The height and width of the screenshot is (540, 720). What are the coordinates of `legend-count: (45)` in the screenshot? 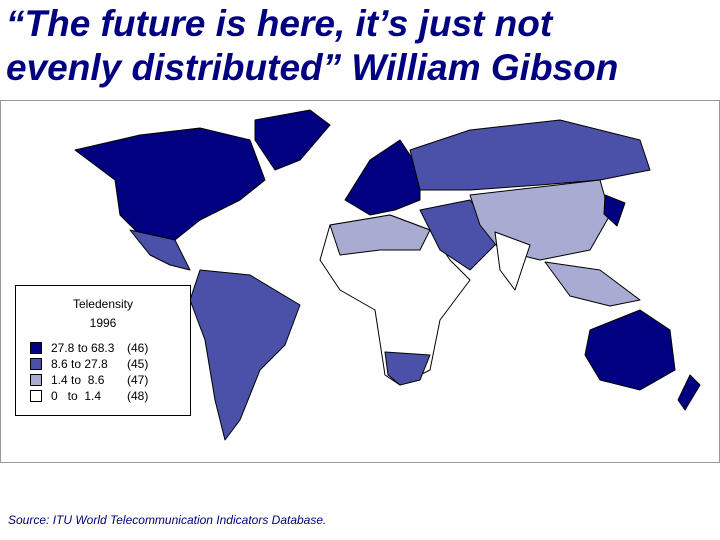 It's located at (137, 364).